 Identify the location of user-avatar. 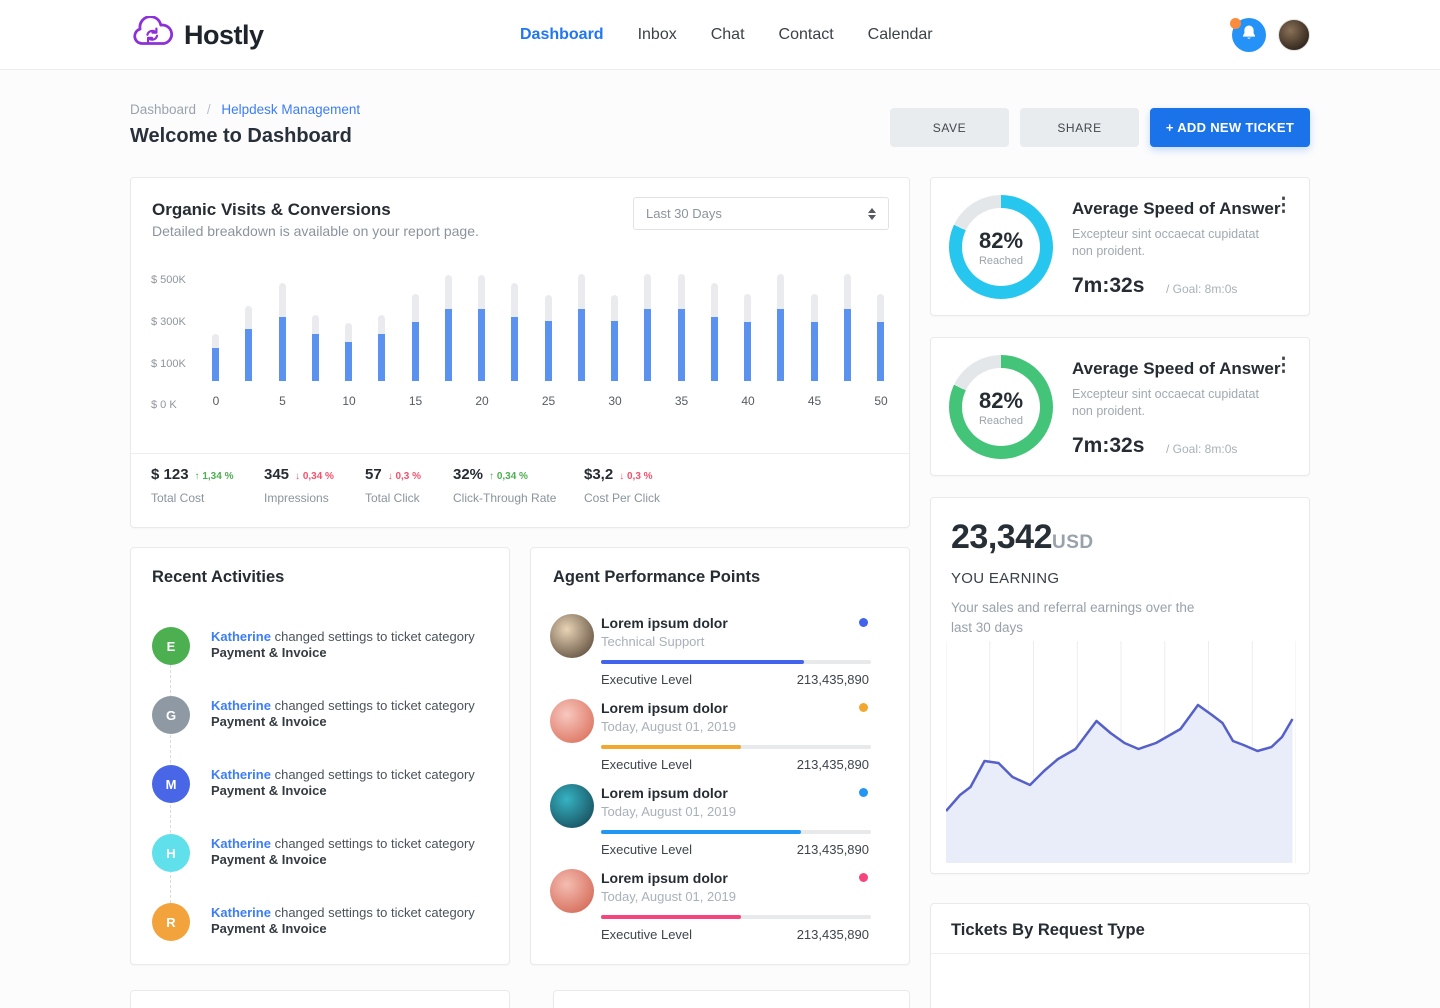
(1294, 35).